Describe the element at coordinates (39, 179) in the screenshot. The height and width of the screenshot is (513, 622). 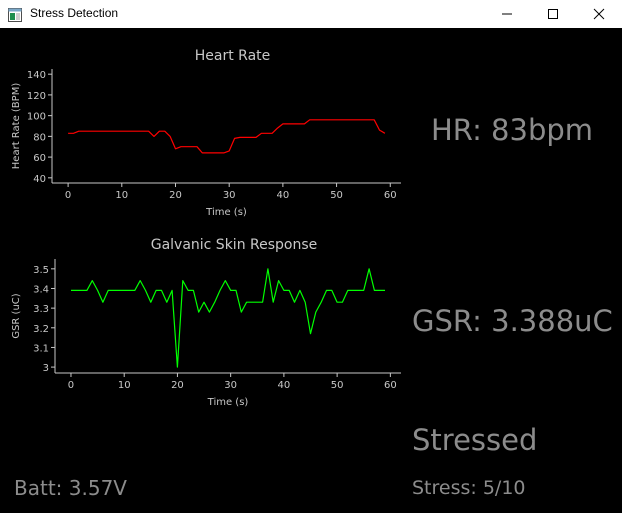
I see `y-tick-label: 40` at that location.